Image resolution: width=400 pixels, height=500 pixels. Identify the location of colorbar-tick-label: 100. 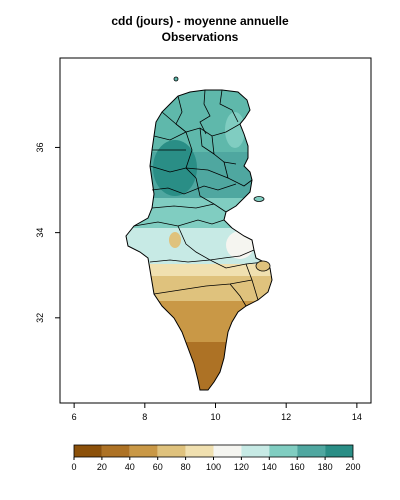
(213, 467).